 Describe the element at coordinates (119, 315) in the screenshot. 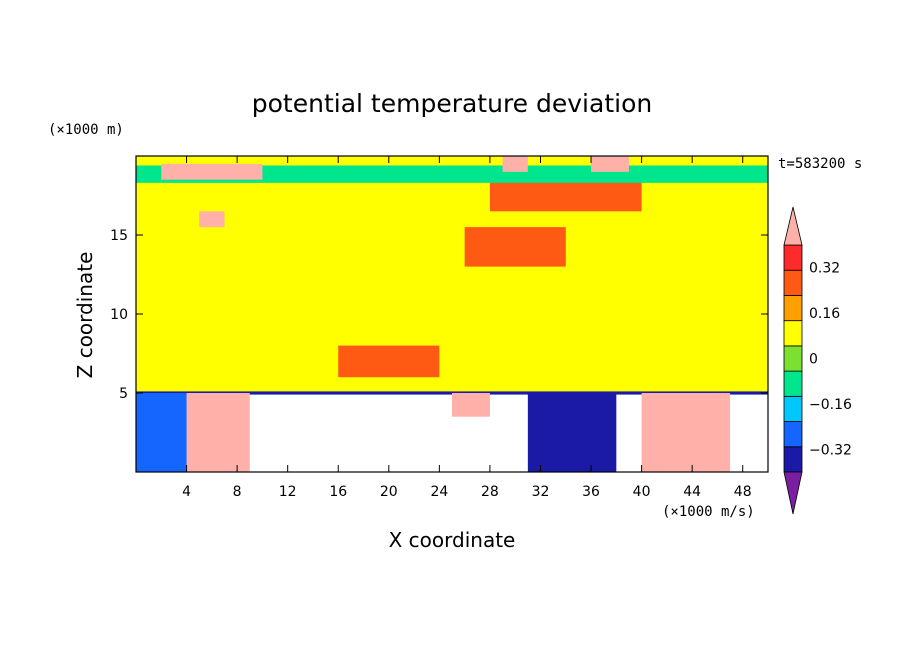

I see `y-tick-label: 10` at that location.